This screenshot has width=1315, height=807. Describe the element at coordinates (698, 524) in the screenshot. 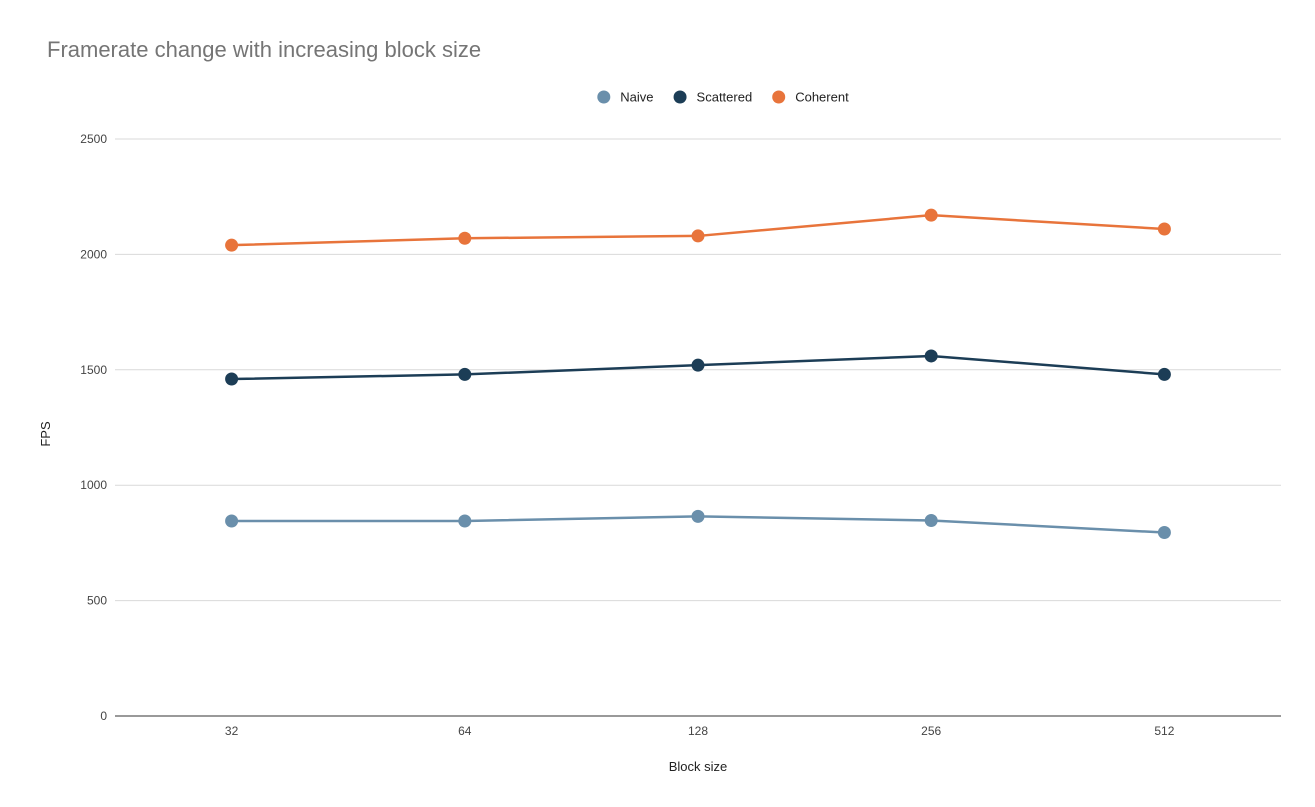

I see `series-naive` at that location.